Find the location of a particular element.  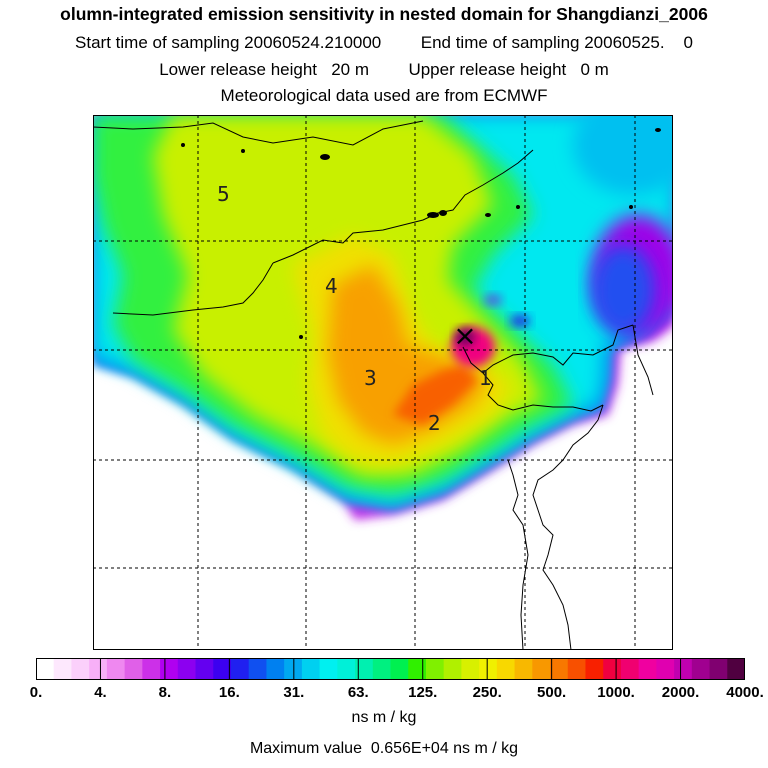

receptor-marker: × is located at coordinates (464, 335).